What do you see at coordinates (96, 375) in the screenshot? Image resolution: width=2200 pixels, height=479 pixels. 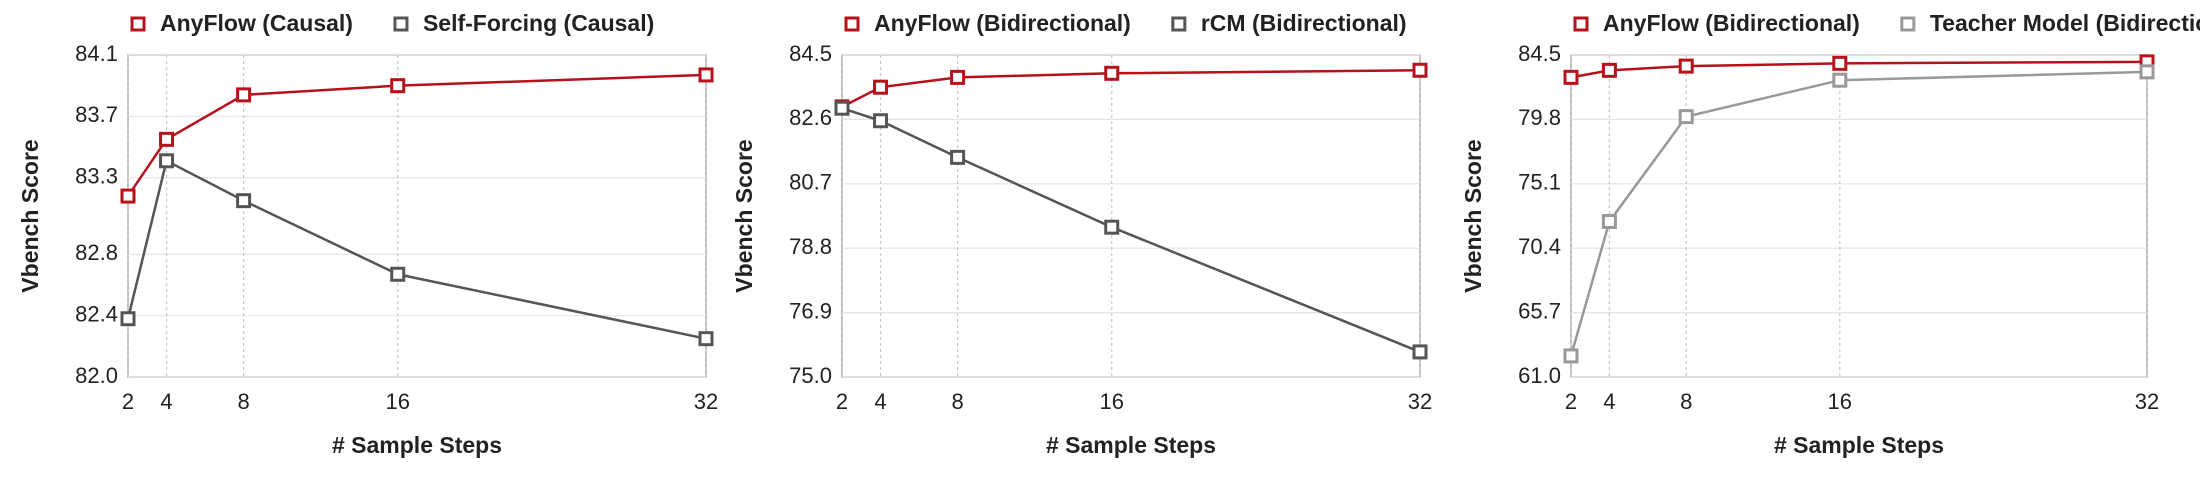 I see `y-tick-label: 82.0` at bounding box center [96, 375].